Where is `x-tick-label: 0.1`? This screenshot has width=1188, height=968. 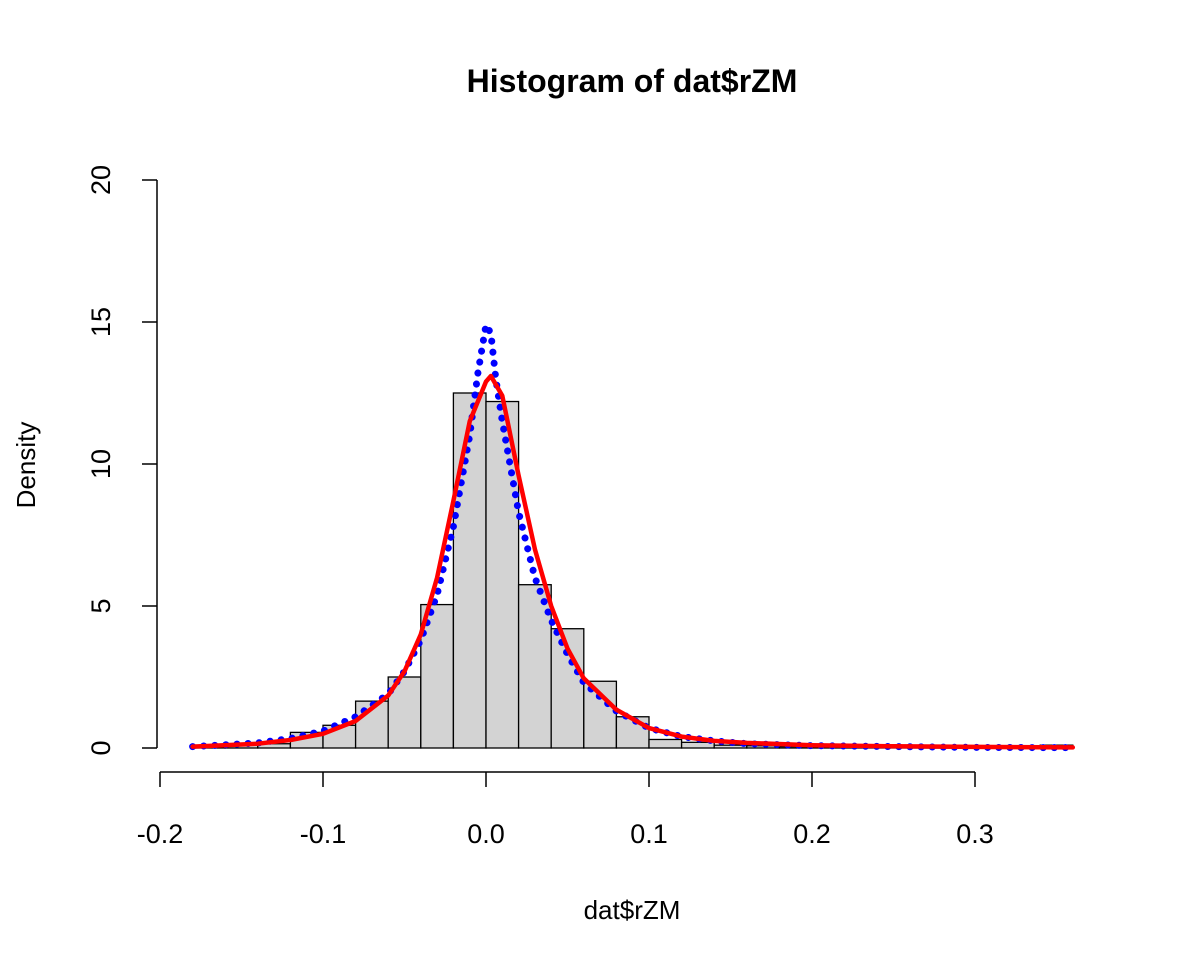 x-tick-label: 0.1 is located at coordinates (649, 834).